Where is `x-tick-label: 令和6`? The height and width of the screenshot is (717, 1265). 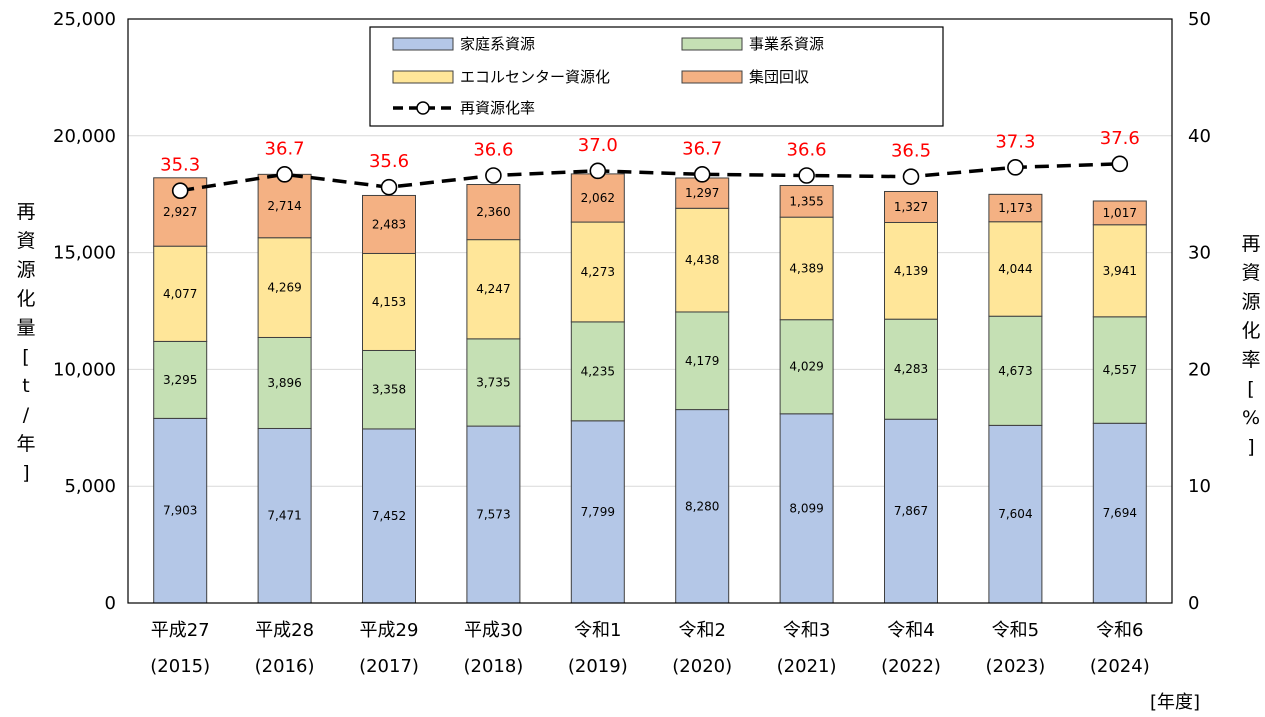 x-tick-label: 令和6 is located at coordinates (1119, 630).